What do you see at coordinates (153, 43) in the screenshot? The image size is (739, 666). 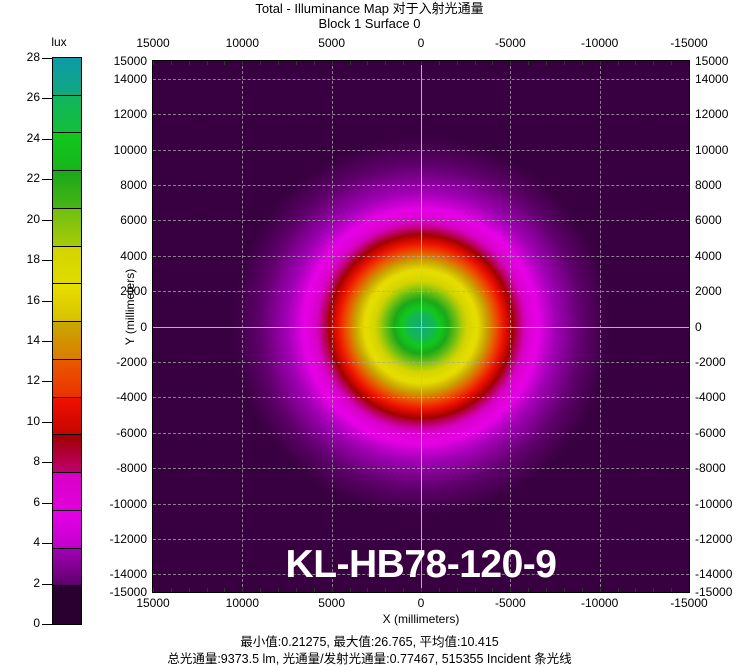 I see `x-axis-tick-label: 15000` at bounding box center [153, 43].